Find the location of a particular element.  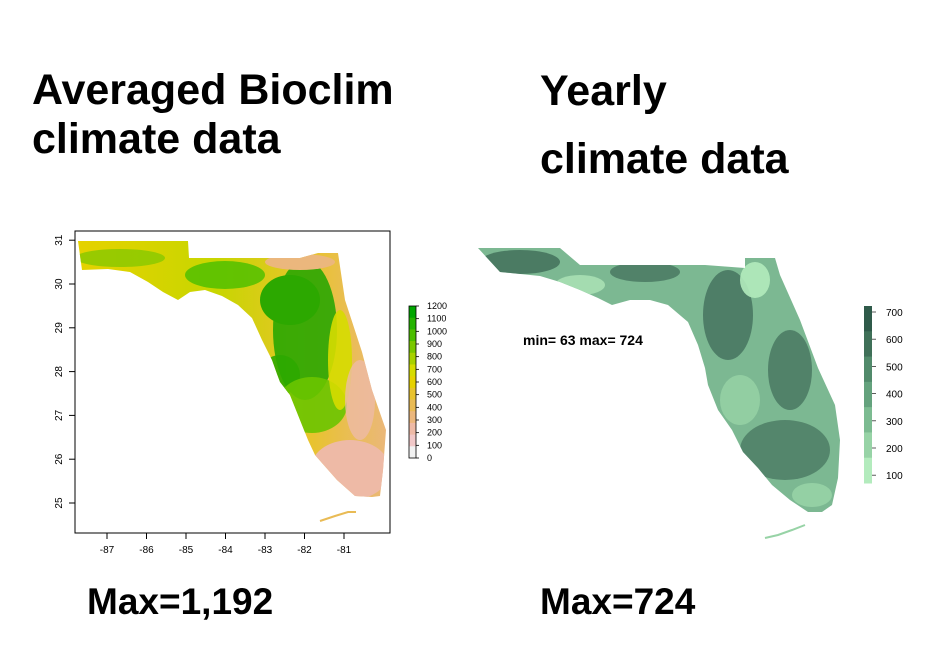

y-tick-label: 30 is located at coordinates (59, 284).